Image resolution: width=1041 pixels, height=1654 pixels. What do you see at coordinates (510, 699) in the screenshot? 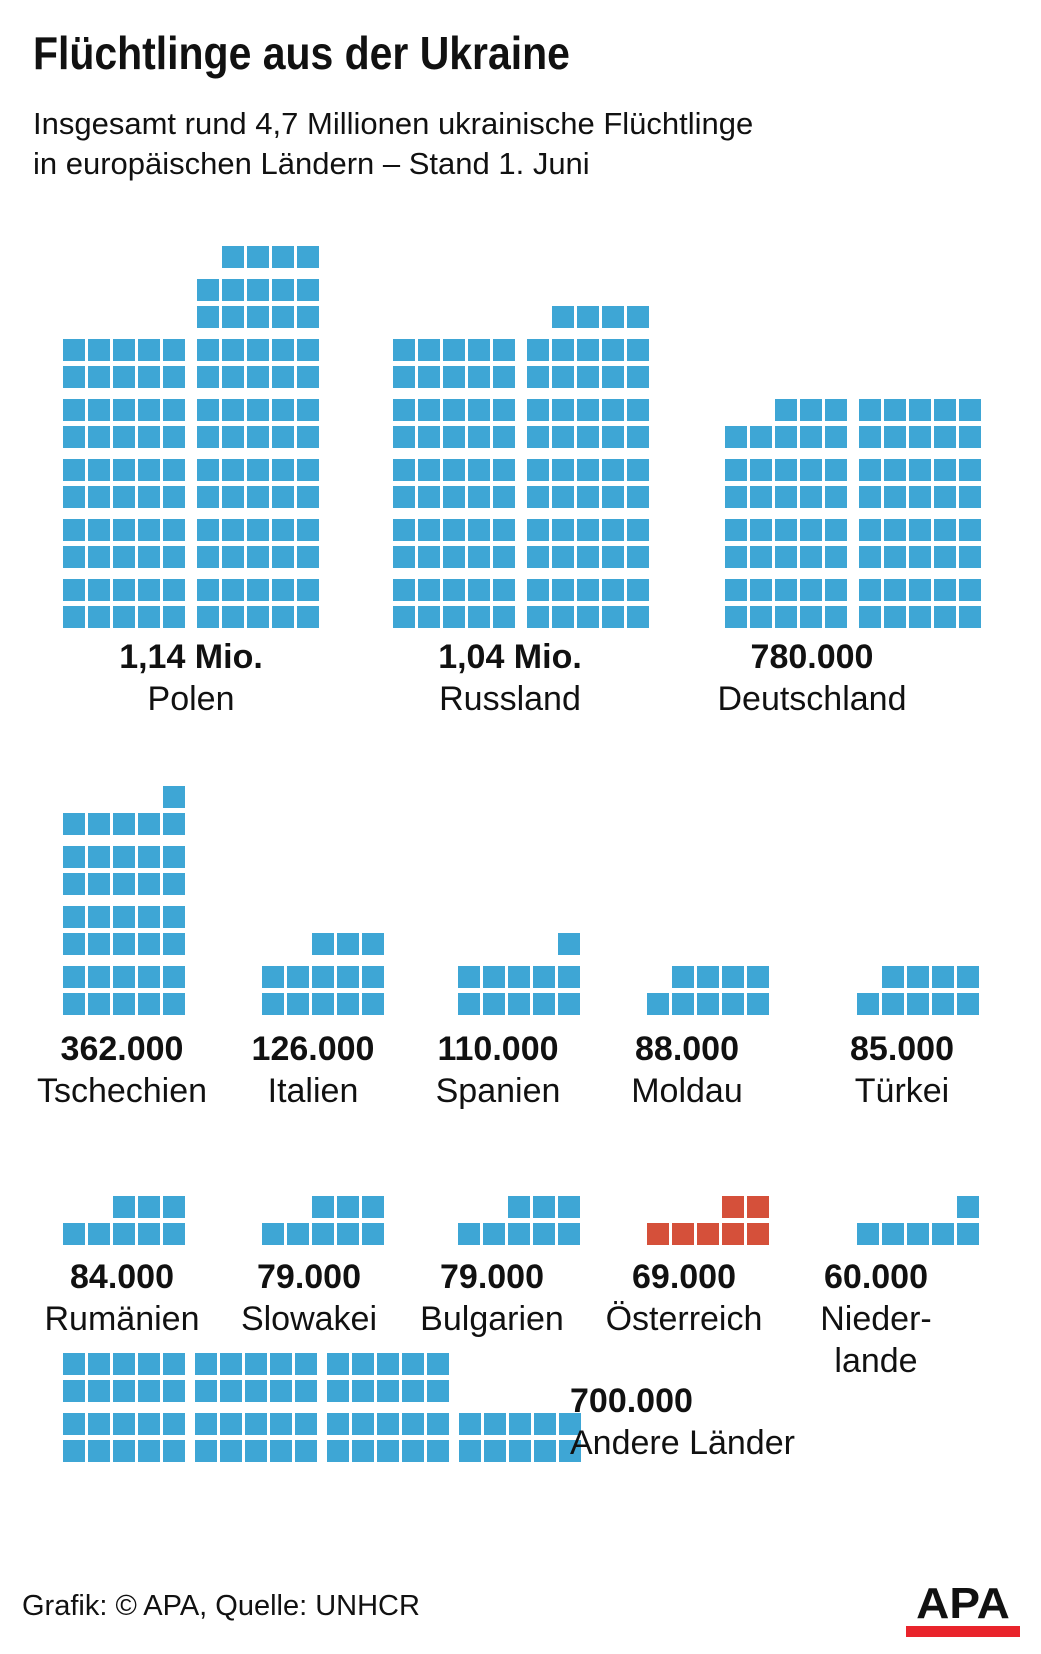
I see `country-label-russland: Russland` at bounding box center [510, 699].